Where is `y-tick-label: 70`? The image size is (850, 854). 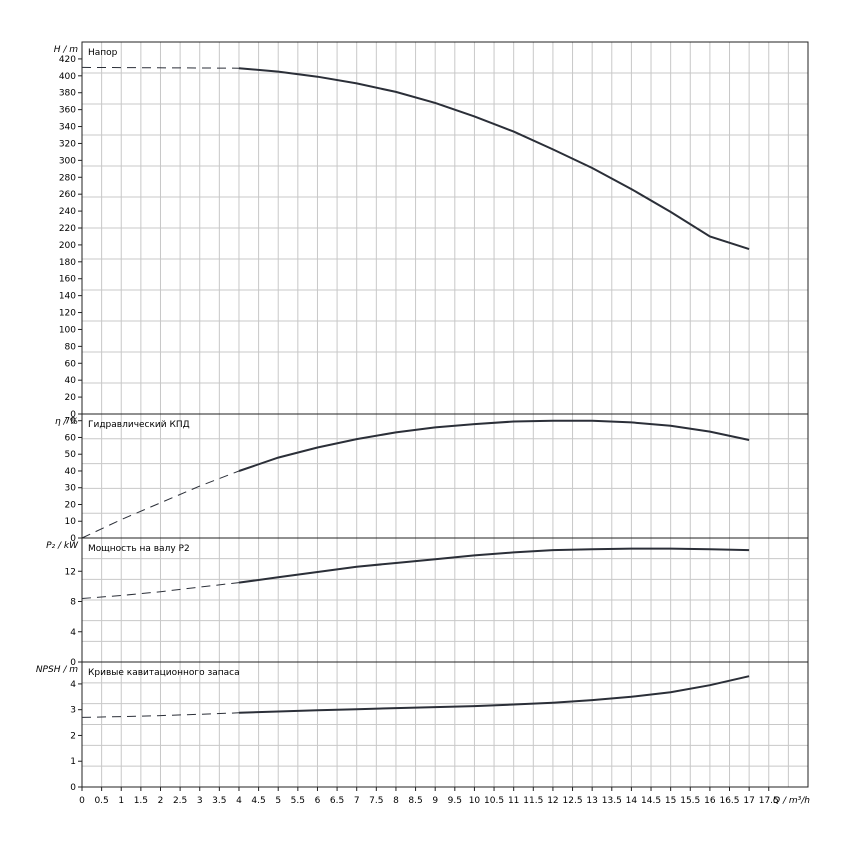
y-tick-label: 70 is located at coordinates (71, 422).